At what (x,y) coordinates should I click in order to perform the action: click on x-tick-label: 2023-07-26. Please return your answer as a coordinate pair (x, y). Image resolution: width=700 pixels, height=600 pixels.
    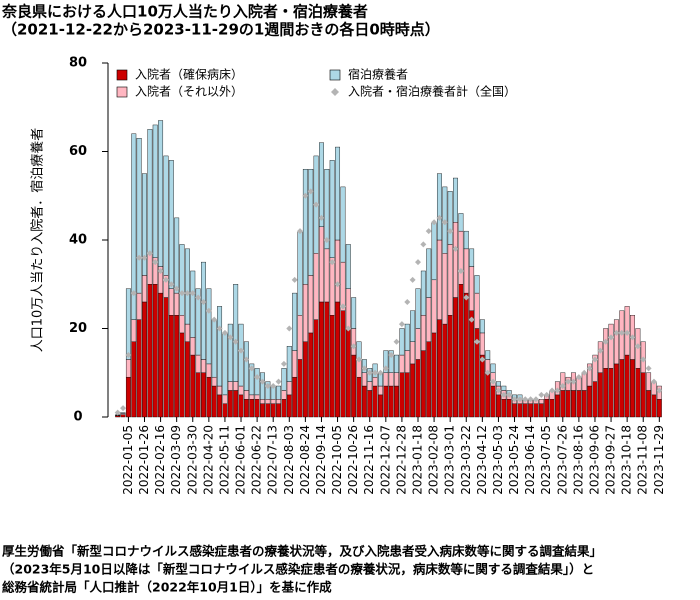
    Looking at the image, I should click on (562, 460).